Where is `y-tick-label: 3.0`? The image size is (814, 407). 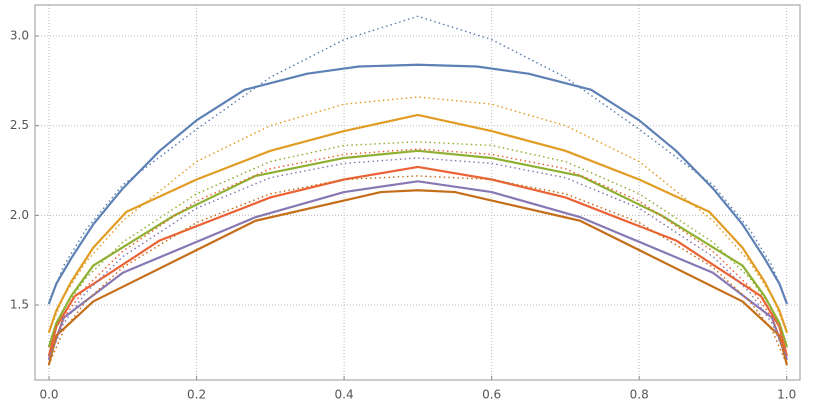
y-tick-label: 3.0 is located at coordinates (19, 36).